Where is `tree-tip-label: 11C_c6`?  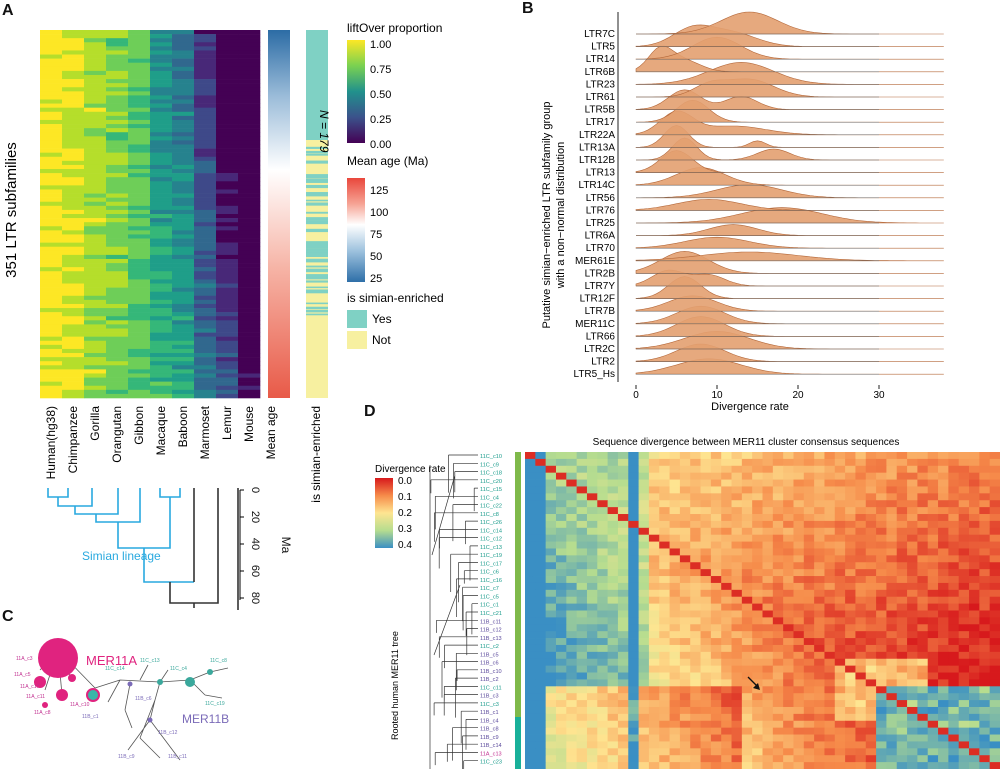 tree-tip-label: 11C_c6 is located at coordinates (489, 573).